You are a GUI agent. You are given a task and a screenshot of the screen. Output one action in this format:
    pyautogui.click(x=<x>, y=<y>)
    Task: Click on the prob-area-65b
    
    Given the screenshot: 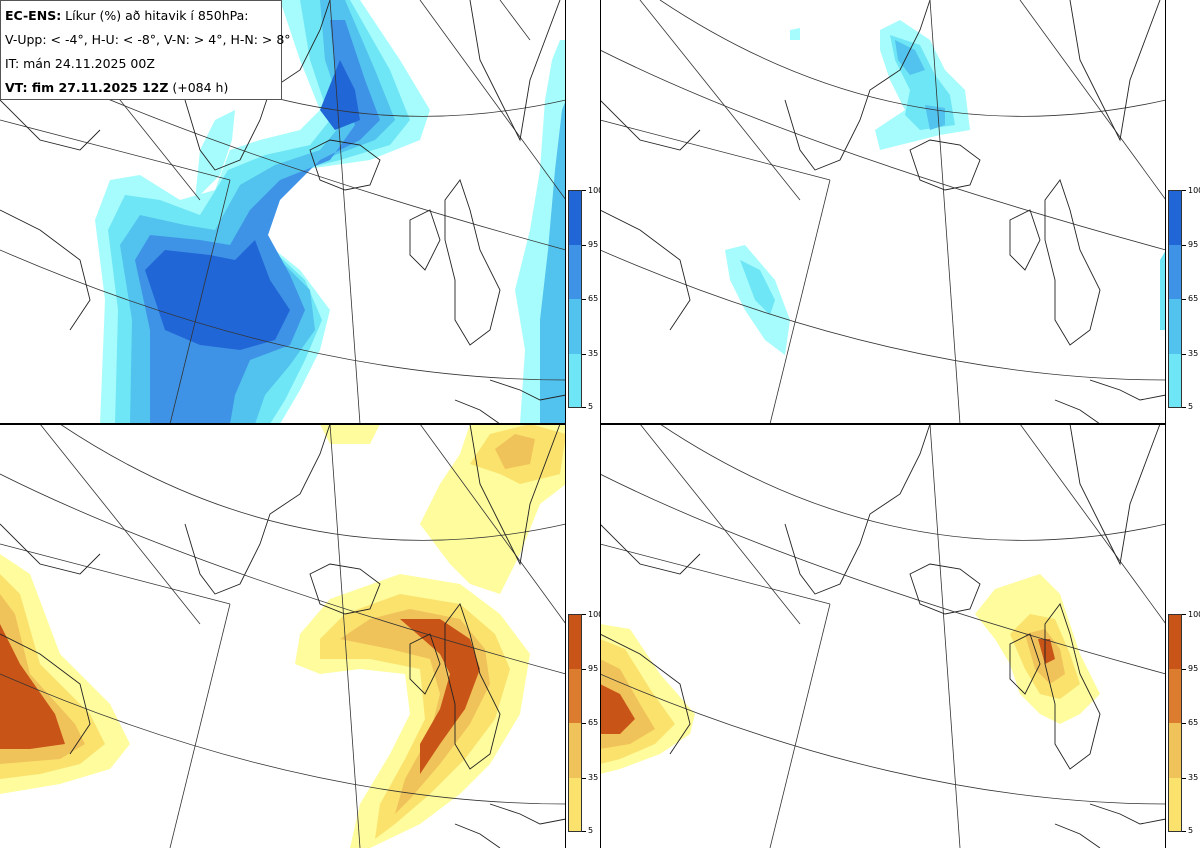 What is the action you would take?
    pyautogui.click(x=935, y=117)
    